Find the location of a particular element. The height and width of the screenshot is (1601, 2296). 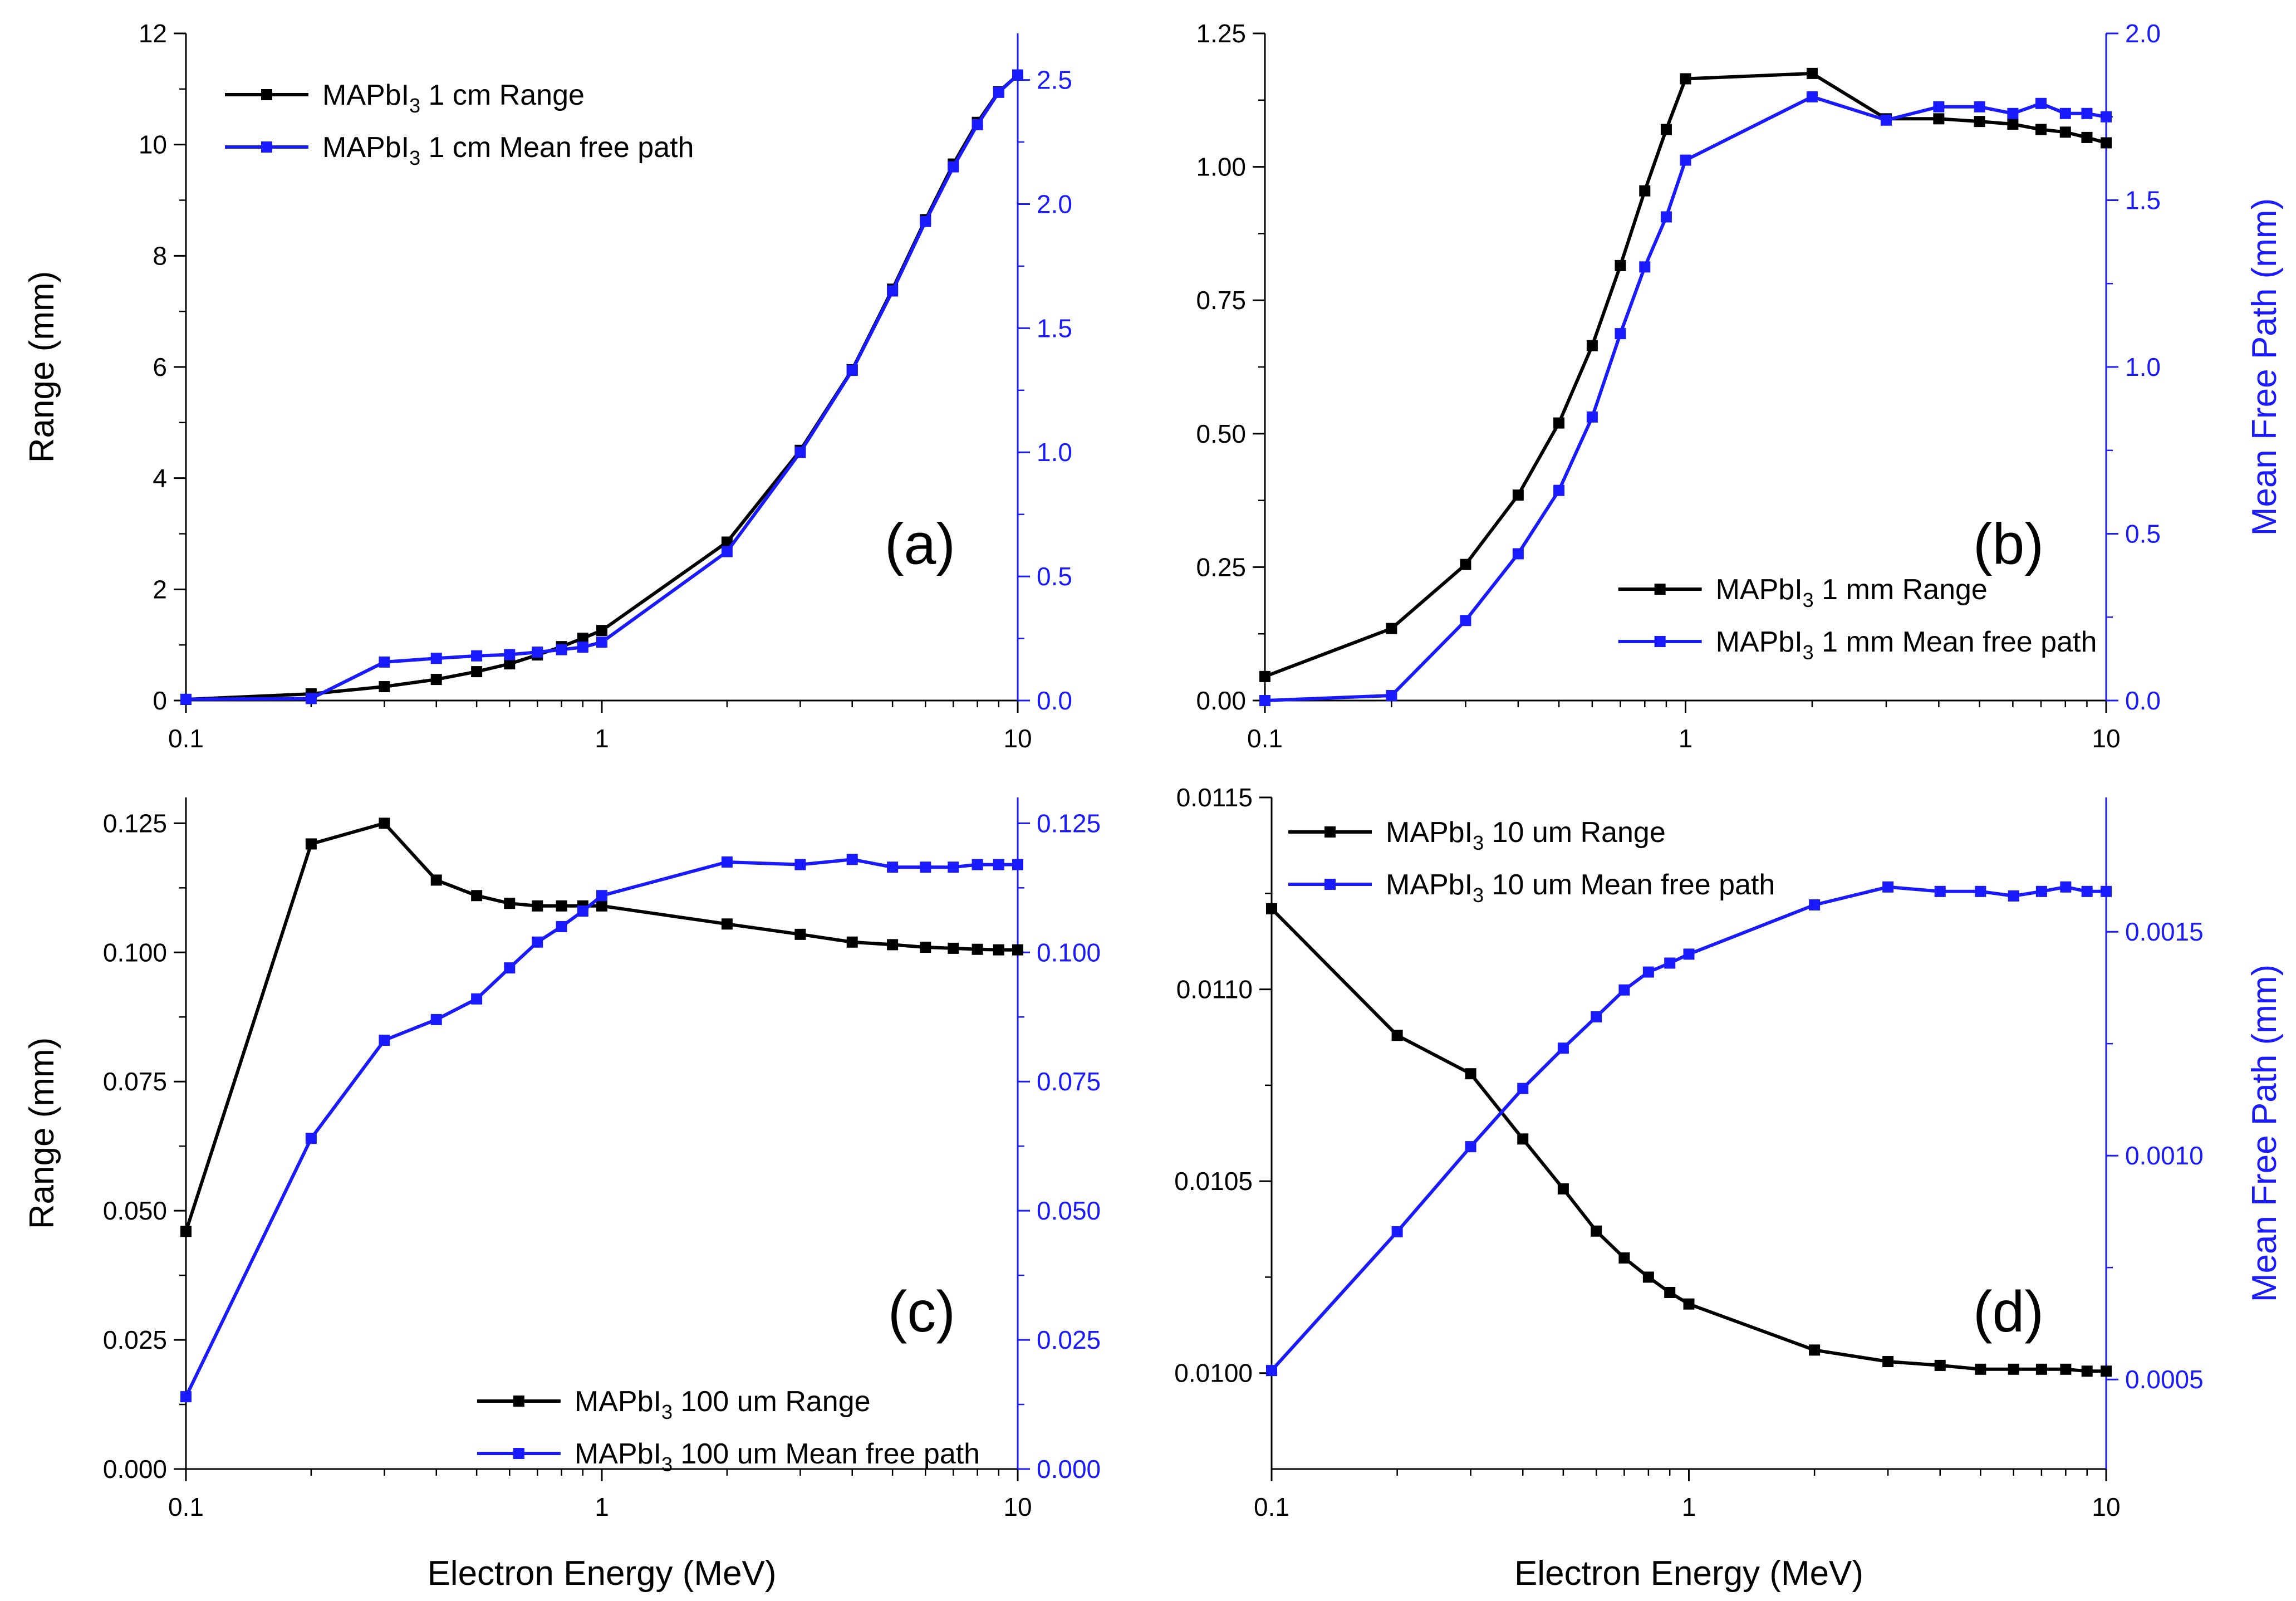

series-line-mean-free-path is located at coordinates (1685, 398).